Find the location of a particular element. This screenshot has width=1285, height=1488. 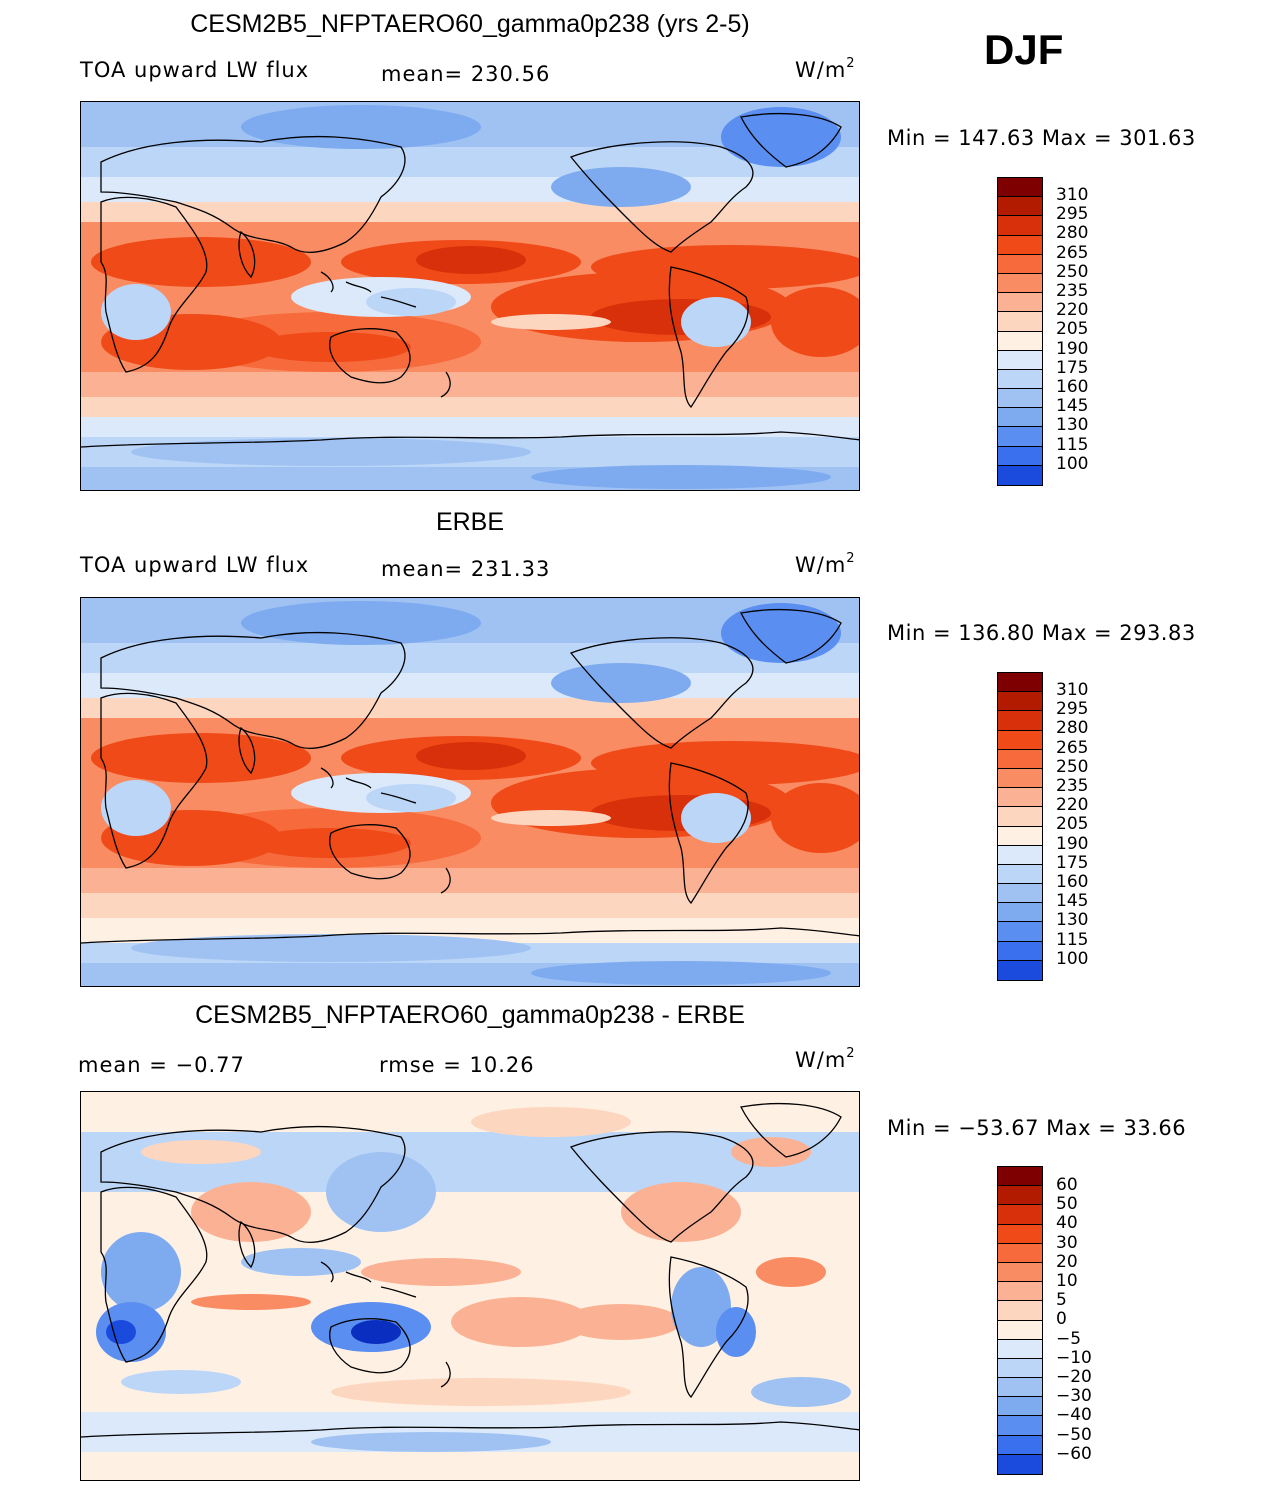

colorbar-tick-label: 130 is located at coordinates (1072, 920).